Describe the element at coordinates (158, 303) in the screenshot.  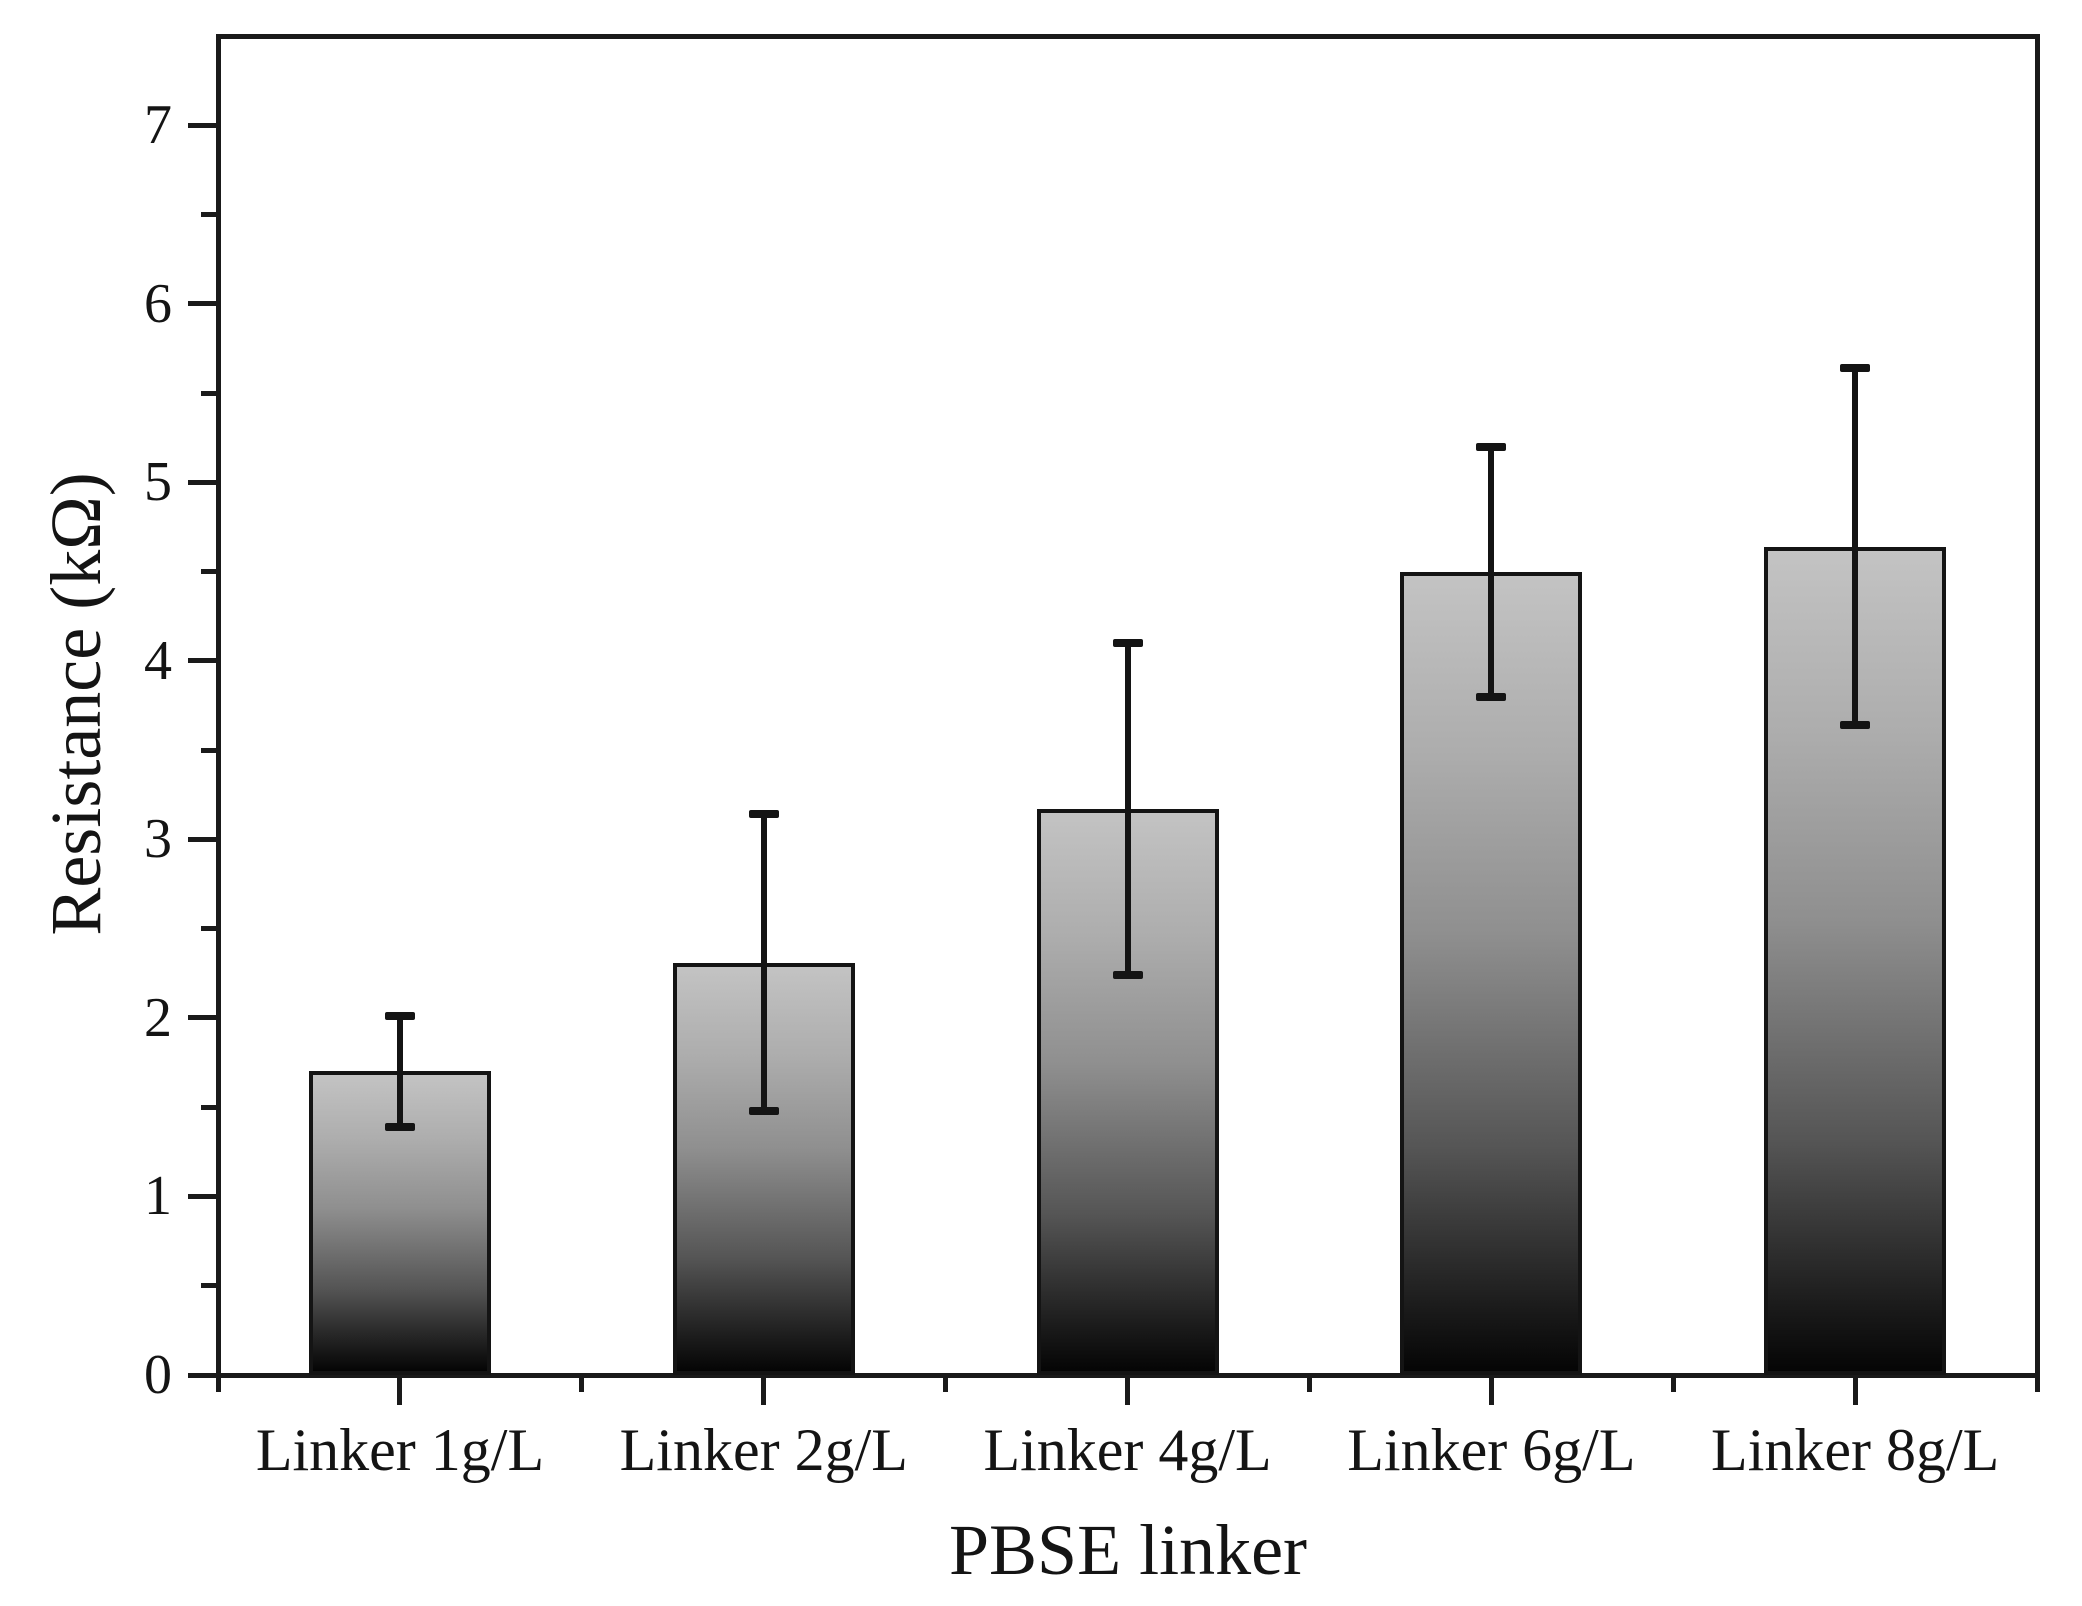
I see `y-tick-label: 6` at that location.